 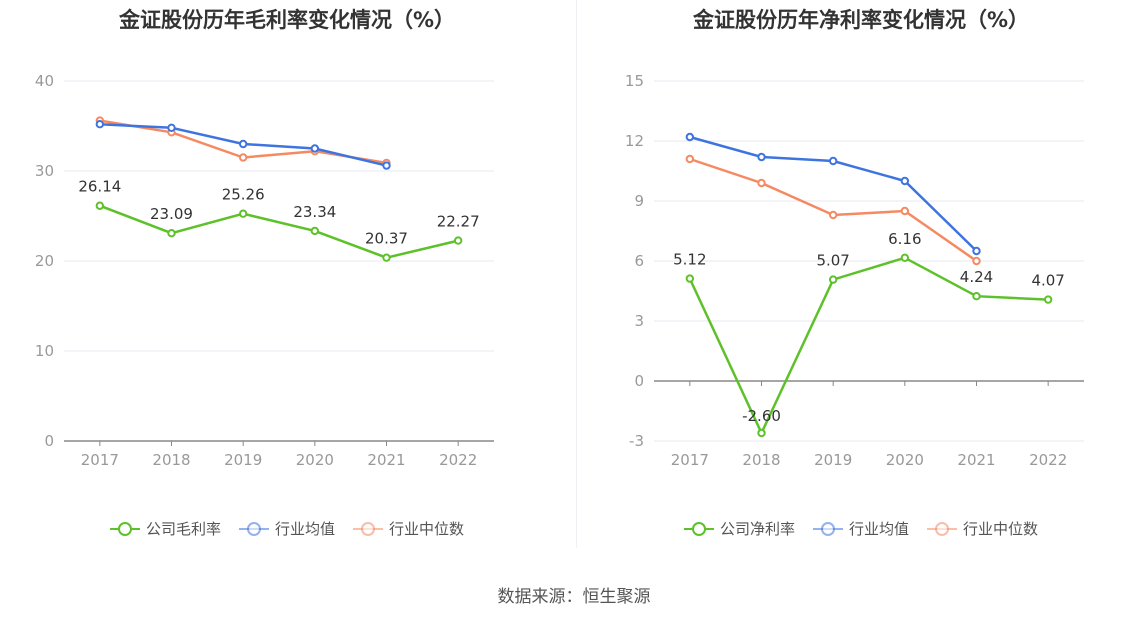 What do you see at coordinates (861, 20) in the screenshot?
I see `chart-title: 金证股份历年净利率变化情况（%）` at bounding box center [861, 20].